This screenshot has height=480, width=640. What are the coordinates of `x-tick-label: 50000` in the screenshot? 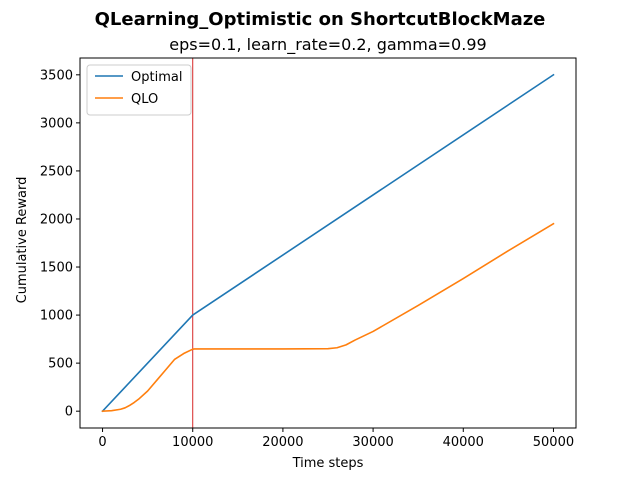 It's located at (553, 442).